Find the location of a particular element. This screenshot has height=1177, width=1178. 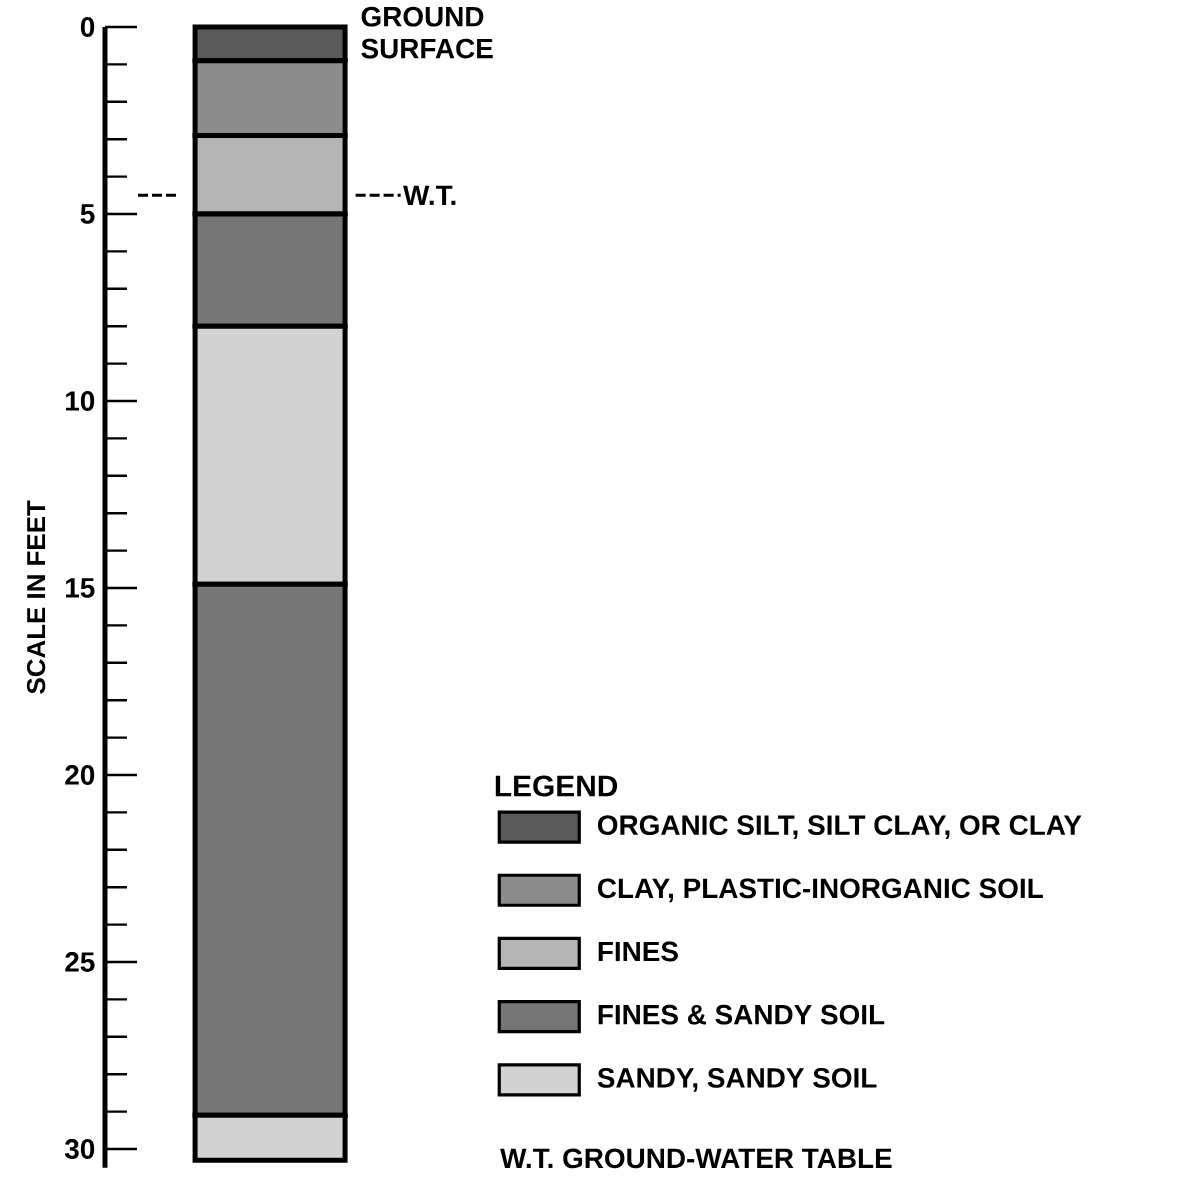

text: GROUND SURFACE is located at coordinates (427, 32).